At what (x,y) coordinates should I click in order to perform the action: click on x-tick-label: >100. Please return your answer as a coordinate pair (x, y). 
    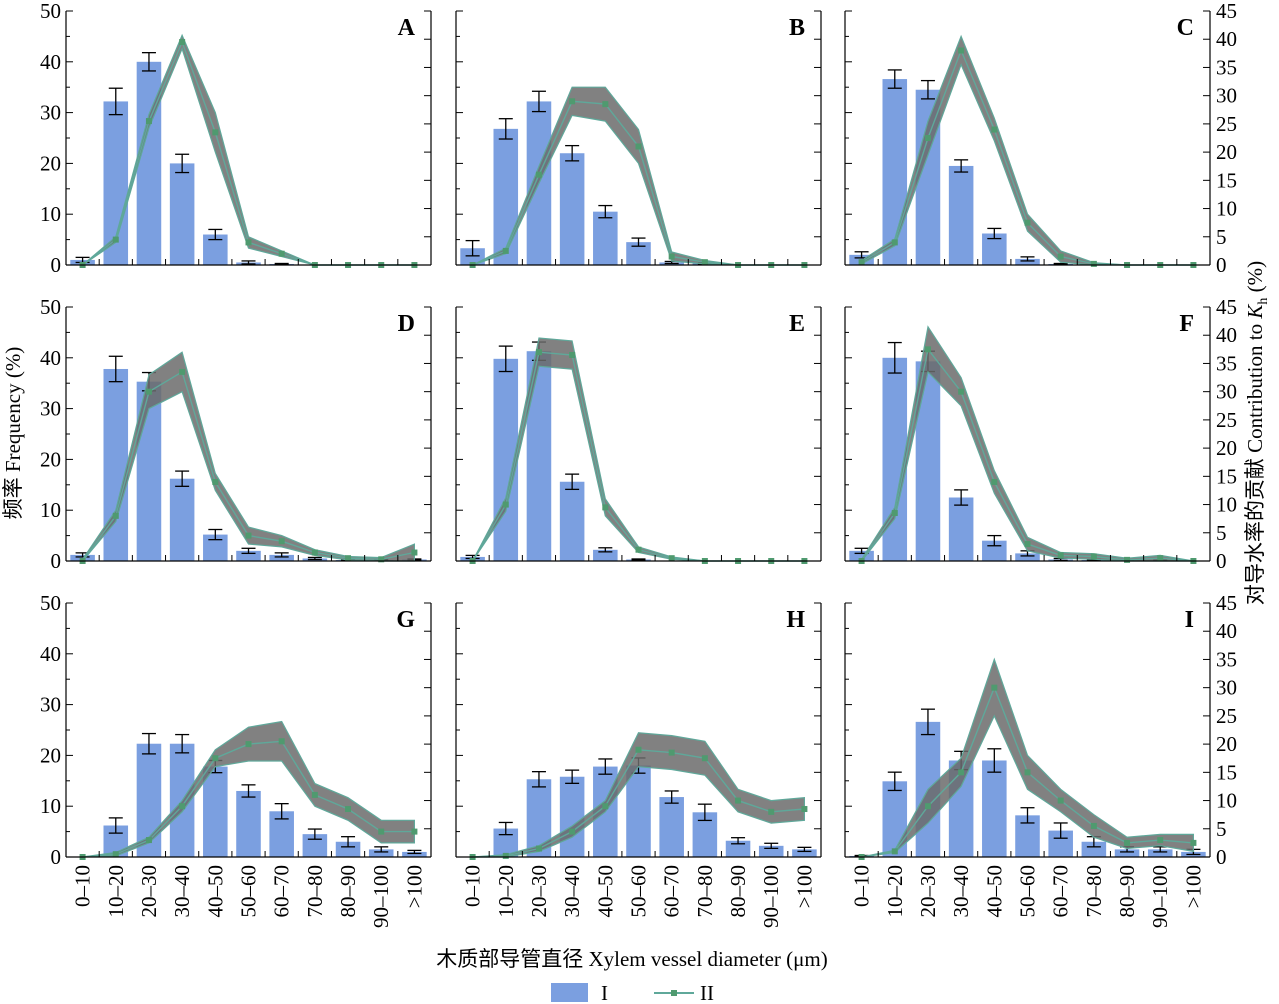
    Looking at the image, I should click on (1193, 886).